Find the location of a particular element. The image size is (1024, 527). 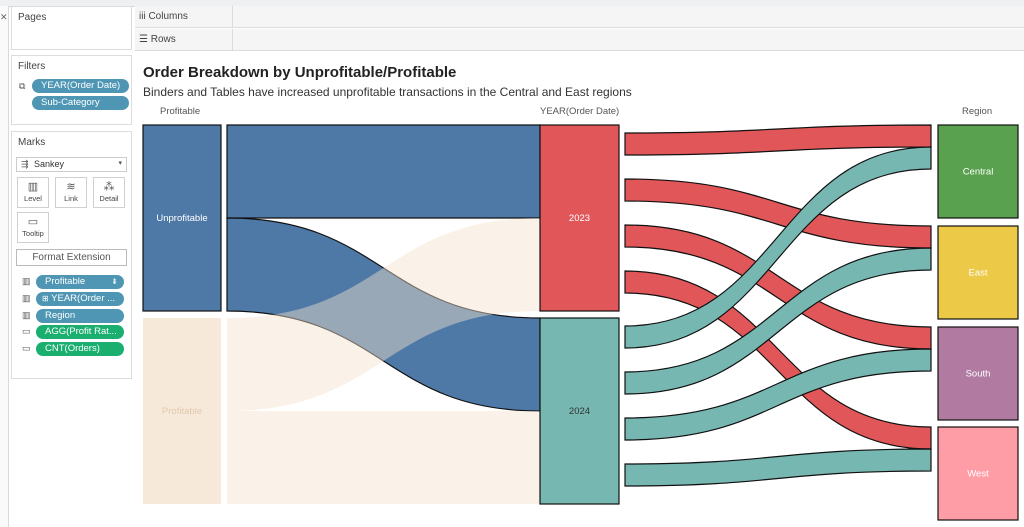

tooltip-button: ▭ Tooltip is located at coordinates (33, 227).